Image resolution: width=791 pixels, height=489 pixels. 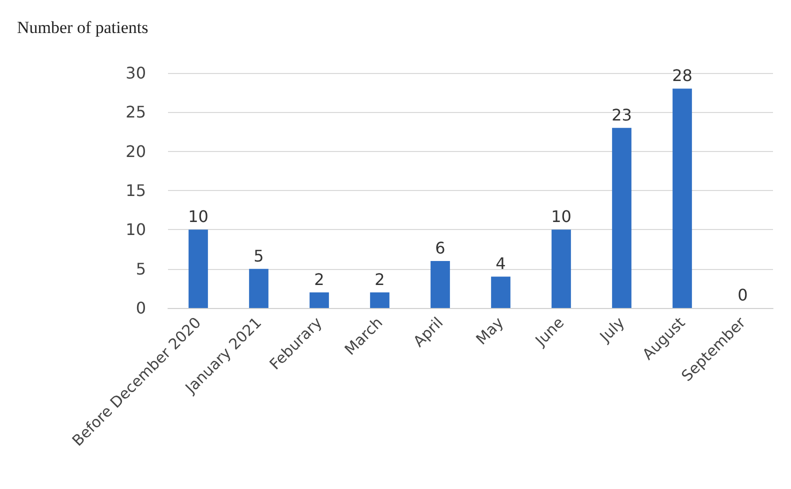 I want to click on data-label: 23, so click(x=622, y=114).